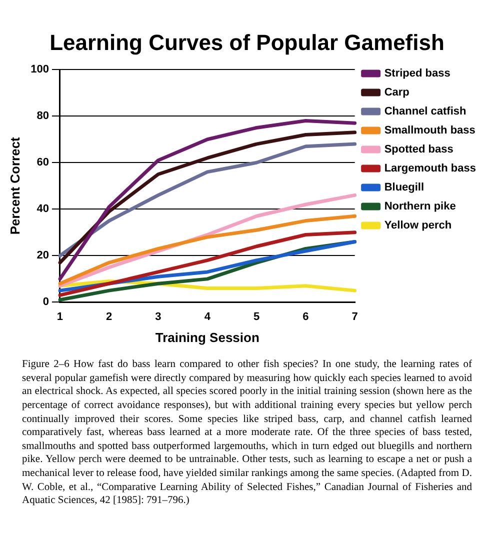 This screenshot has height=534, width=494. I want to click on legend-label: Bluegill, so click(404, 188).